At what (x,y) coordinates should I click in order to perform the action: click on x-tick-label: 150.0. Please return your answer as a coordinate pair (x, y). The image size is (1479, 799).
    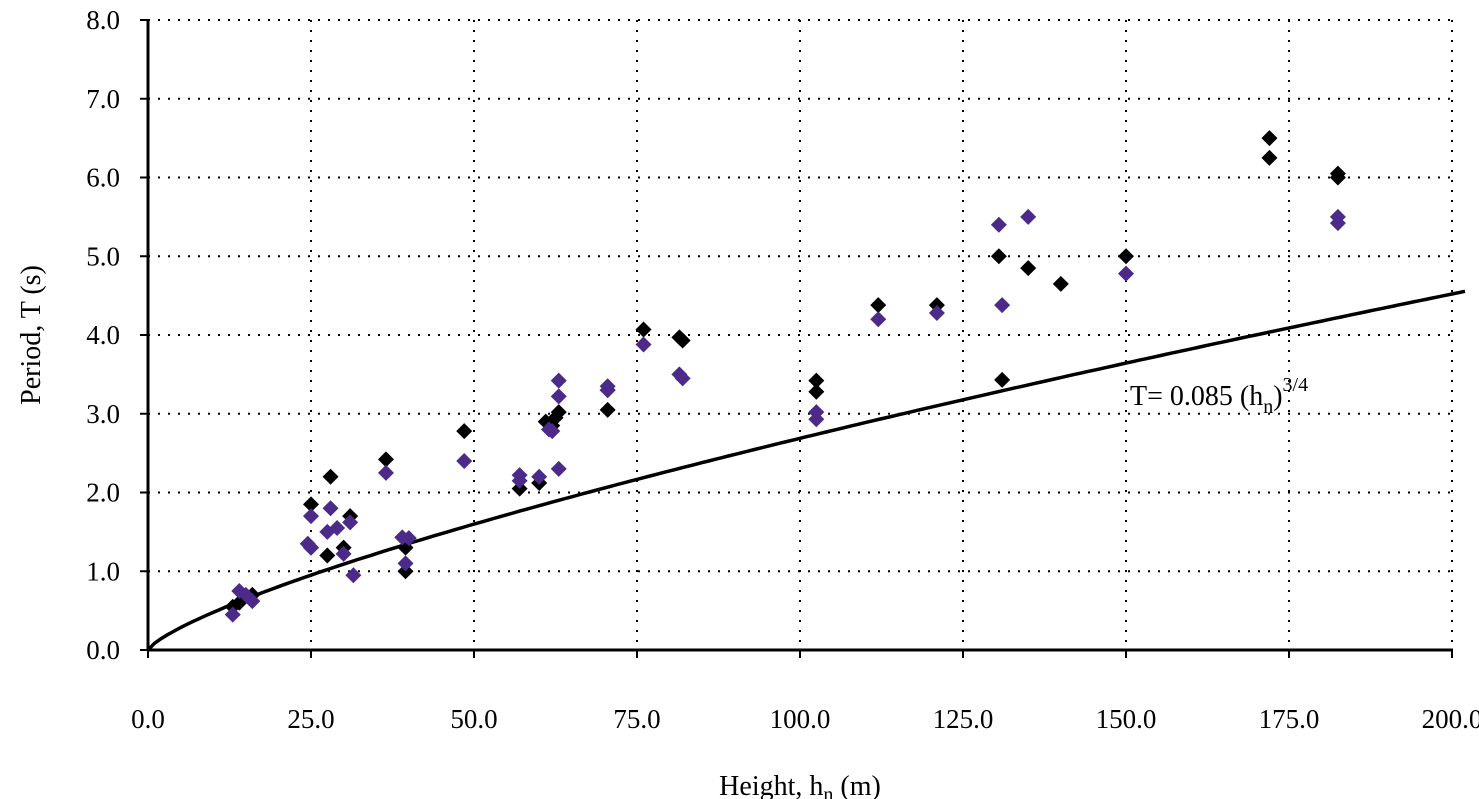
    Looking at the image, I should click on (1126, 719).